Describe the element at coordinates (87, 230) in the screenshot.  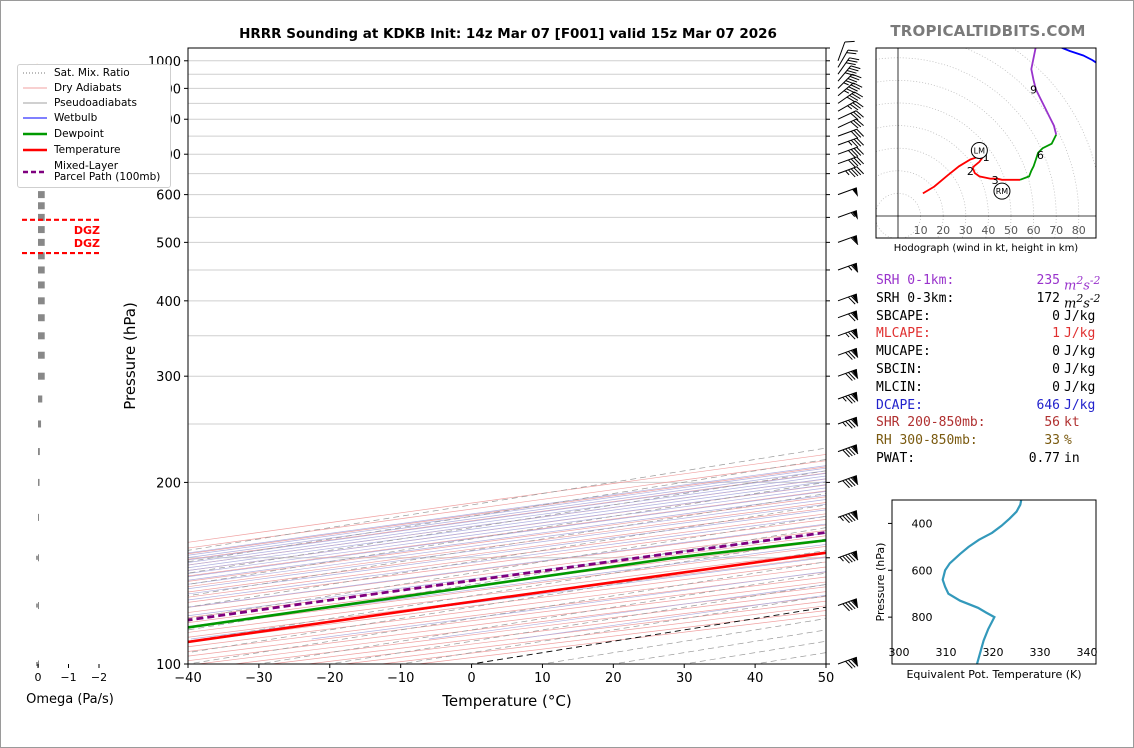
I see `dgz-label: DGZ` at that location.